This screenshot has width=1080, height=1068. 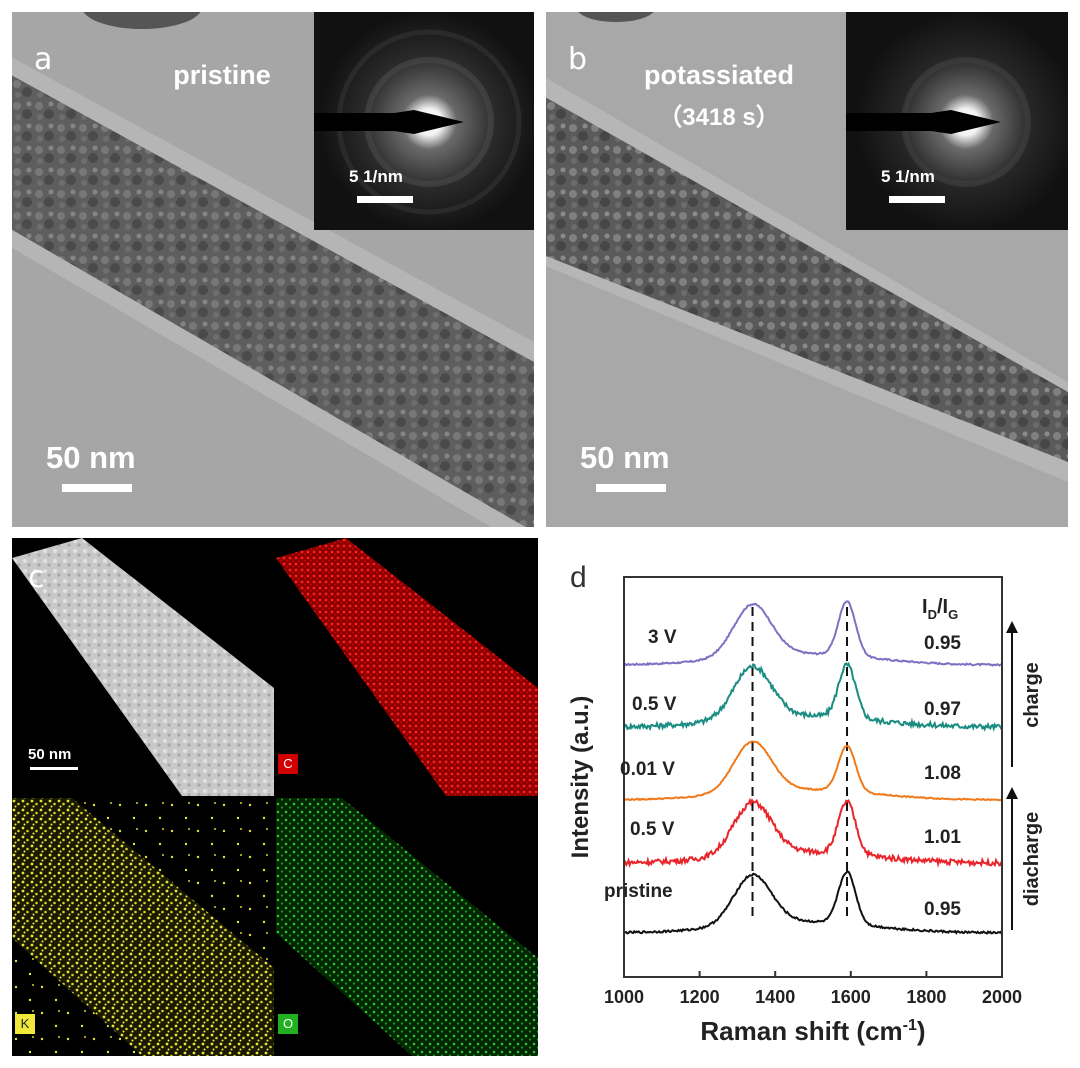 What do you see at coordinates (719, 117) in the screenshot?
I see `panel-title-b-line2: （3418 s）` at bounding box center [719, 117].